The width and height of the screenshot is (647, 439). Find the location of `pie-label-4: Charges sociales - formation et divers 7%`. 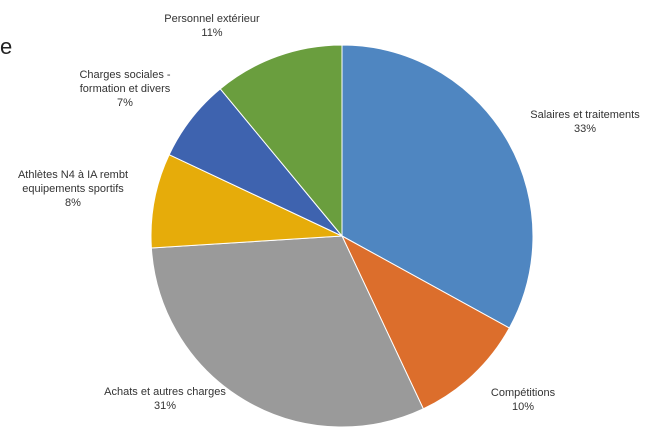

pie-label-4: Charges sociales - formation et divers 7% is located at coordinates (124, 89).